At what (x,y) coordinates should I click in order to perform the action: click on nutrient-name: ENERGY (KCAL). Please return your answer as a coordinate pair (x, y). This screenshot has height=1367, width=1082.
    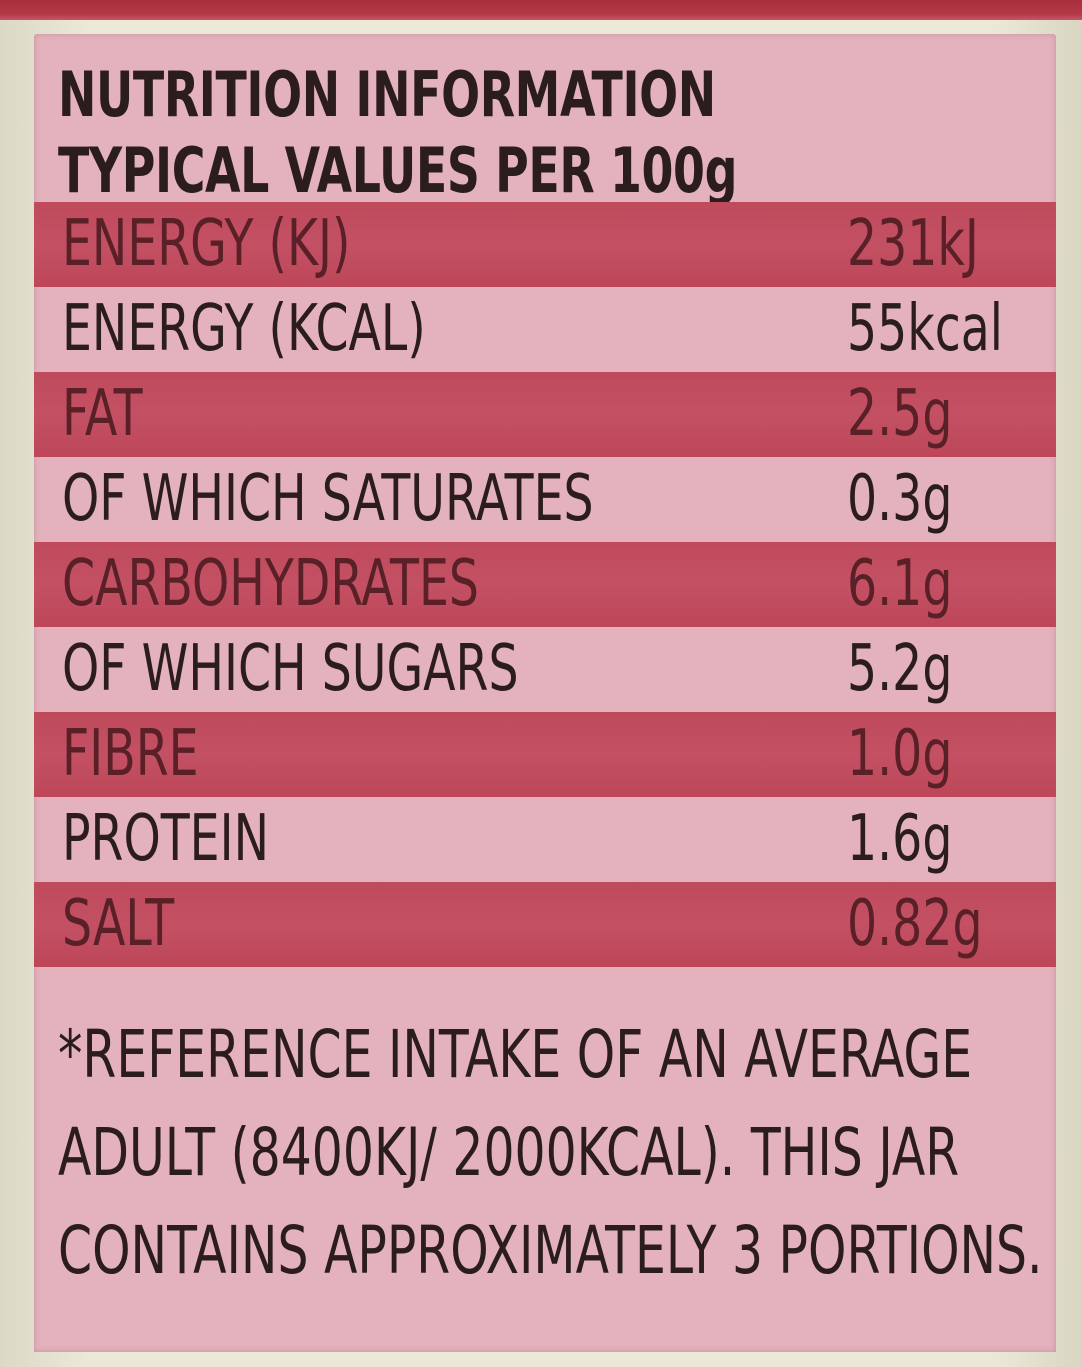
    Looking at the image, I should click on (244, 329).